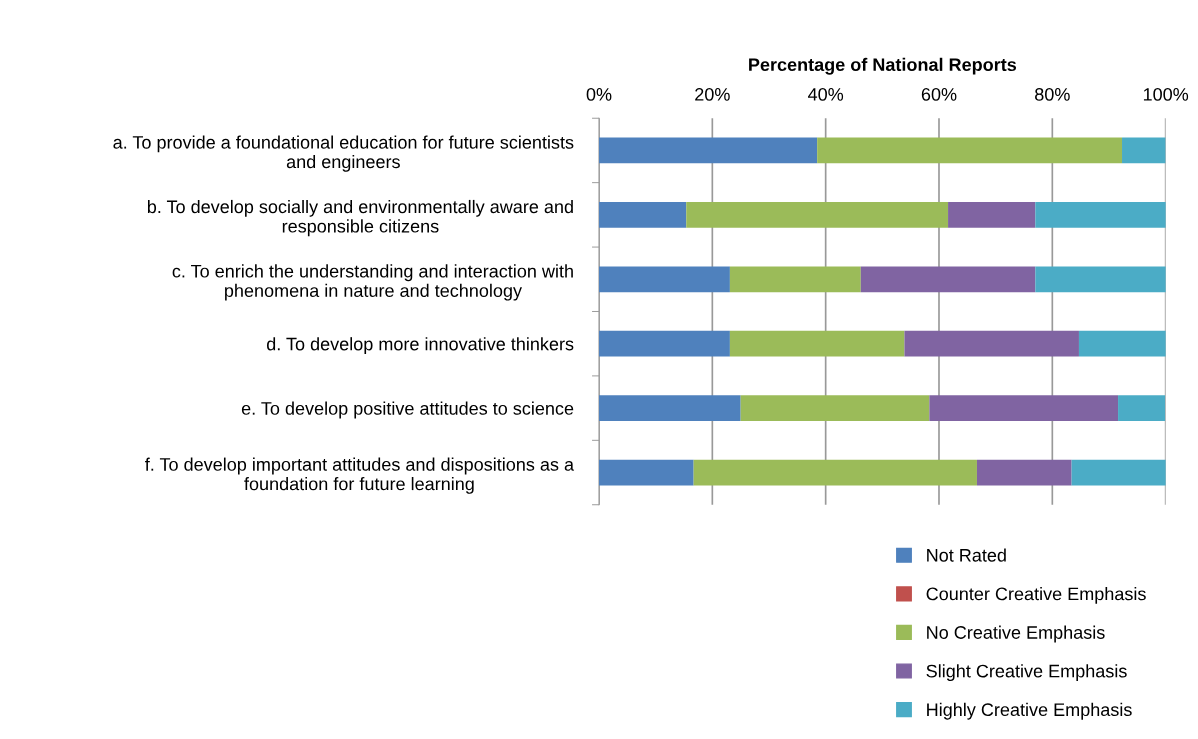 This screenshot has height=739, width=1198. What do you see at coordinates (343, 153) in the screenshot?
I see `y-tick-label: a. To provide a foundational education for future scientists and engineers` at bounding box center [343, 153].